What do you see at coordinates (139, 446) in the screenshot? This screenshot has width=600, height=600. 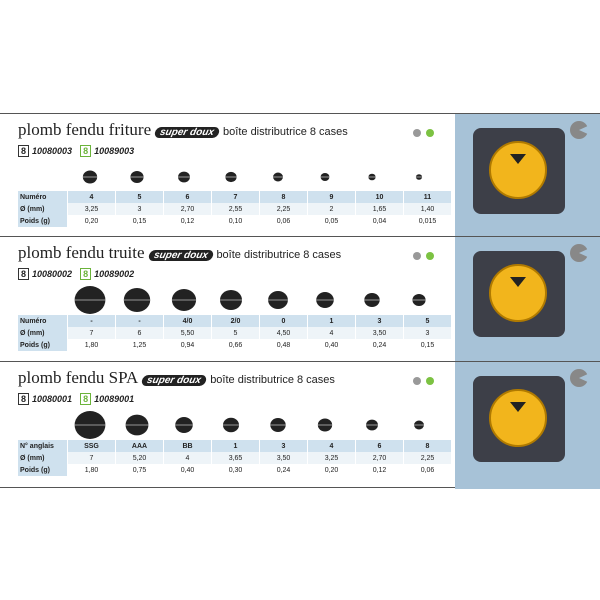 I see `table-cell: AAA` at bounding box center [139, 446].